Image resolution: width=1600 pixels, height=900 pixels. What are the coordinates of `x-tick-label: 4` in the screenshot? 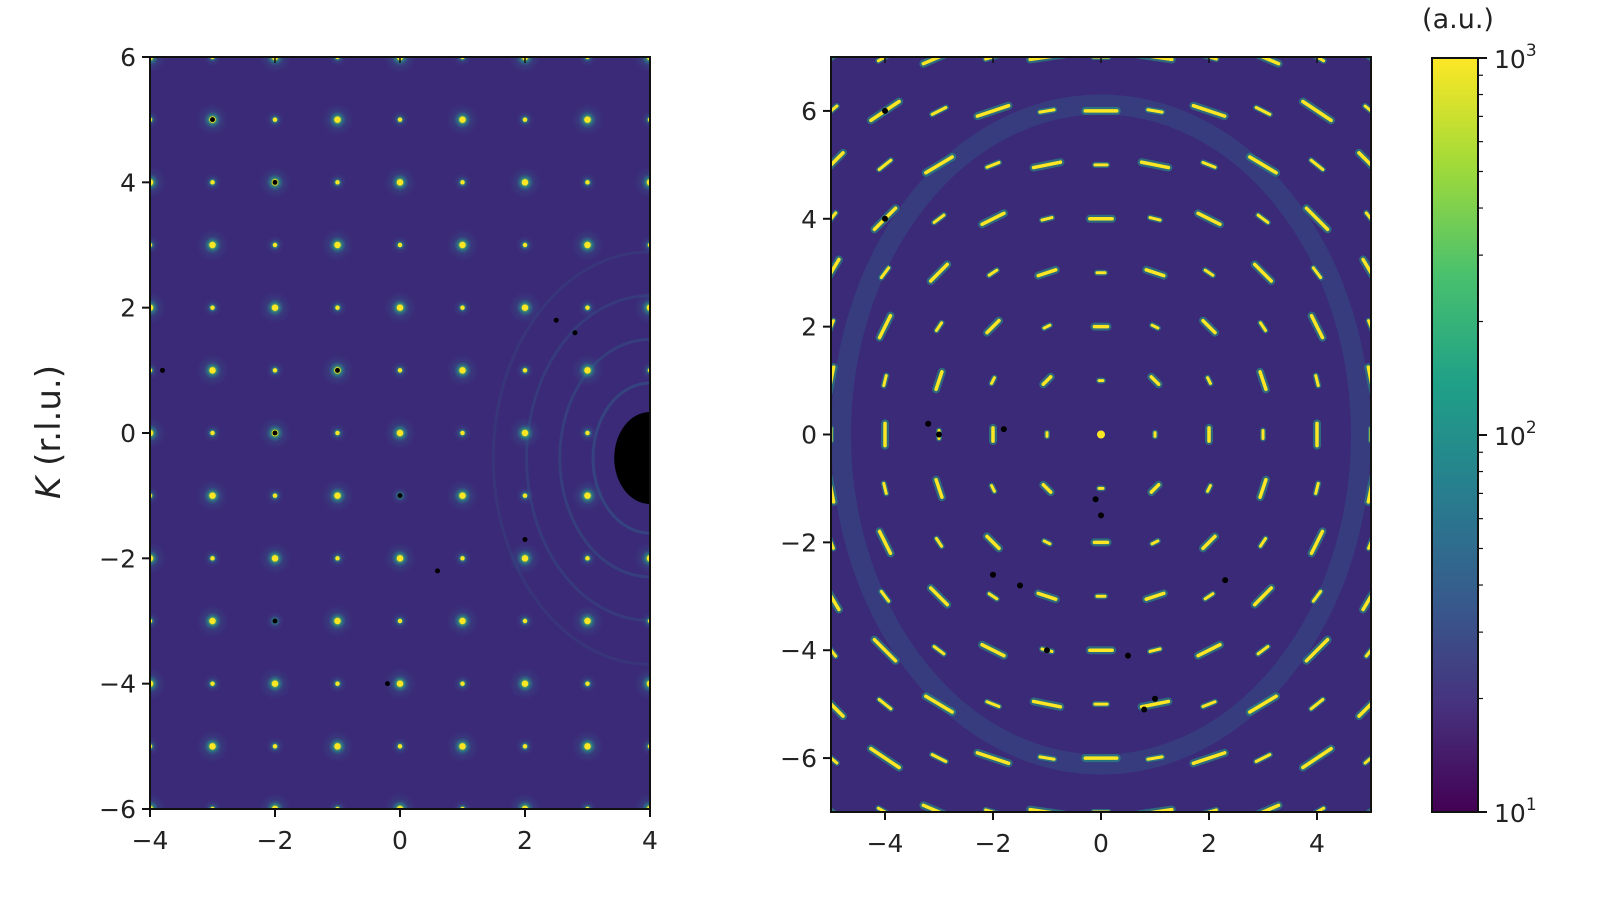 It's located at (650, 840).